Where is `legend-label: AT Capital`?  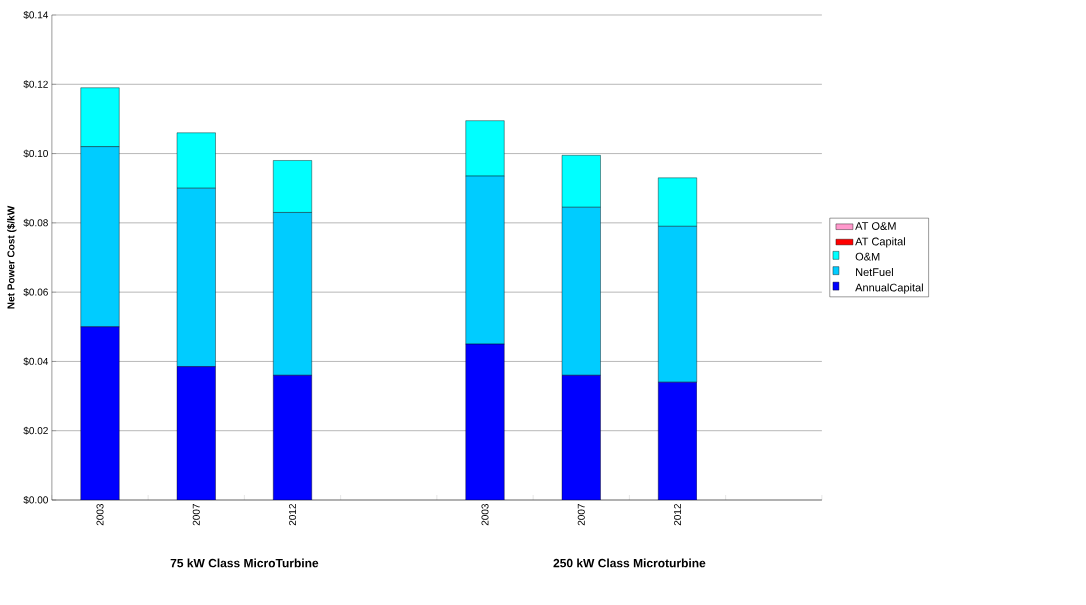 legend-label: AT Capital is located at coordinates (880, 242).